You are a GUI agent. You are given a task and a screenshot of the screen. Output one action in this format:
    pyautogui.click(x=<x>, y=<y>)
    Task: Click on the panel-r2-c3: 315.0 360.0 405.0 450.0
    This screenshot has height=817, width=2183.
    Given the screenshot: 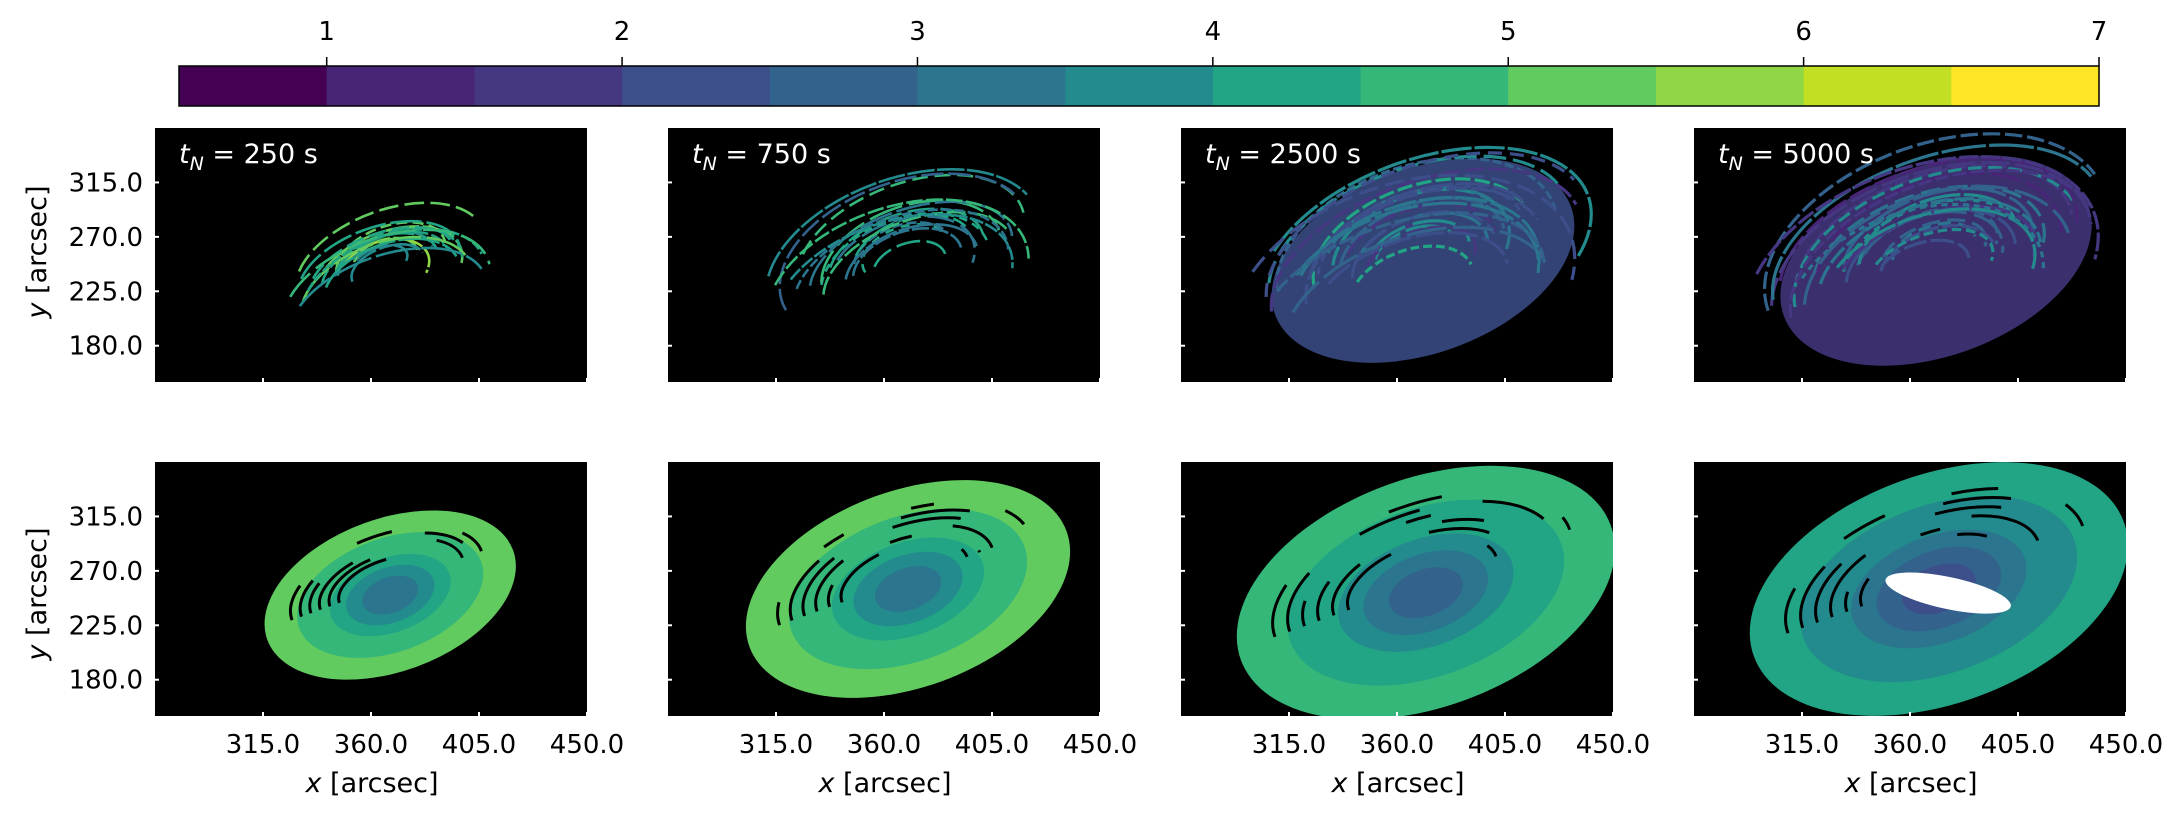 What is the action you would take?
    pyautogui.click(x=1415, y=611)
    